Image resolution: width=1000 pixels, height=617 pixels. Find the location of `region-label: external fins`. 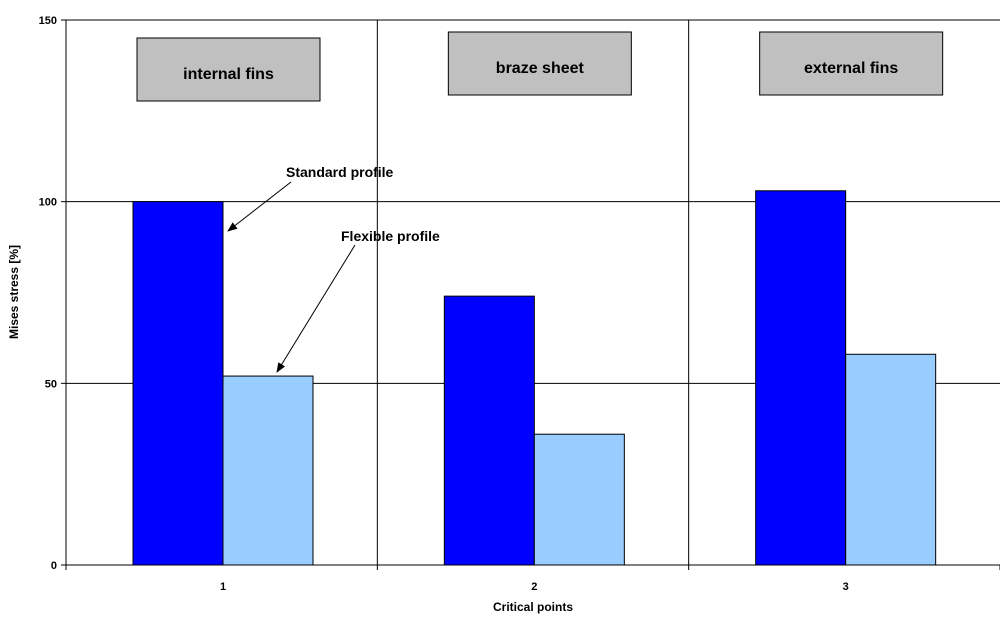

region-label: external fins is located at coordinates (851, 68).